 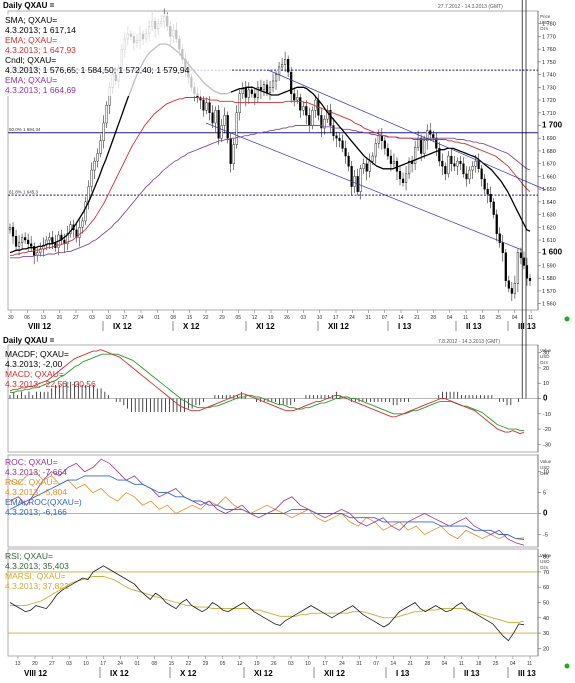 I want to click on price-ytick-label: 1 710, so click(x=549, y=114).